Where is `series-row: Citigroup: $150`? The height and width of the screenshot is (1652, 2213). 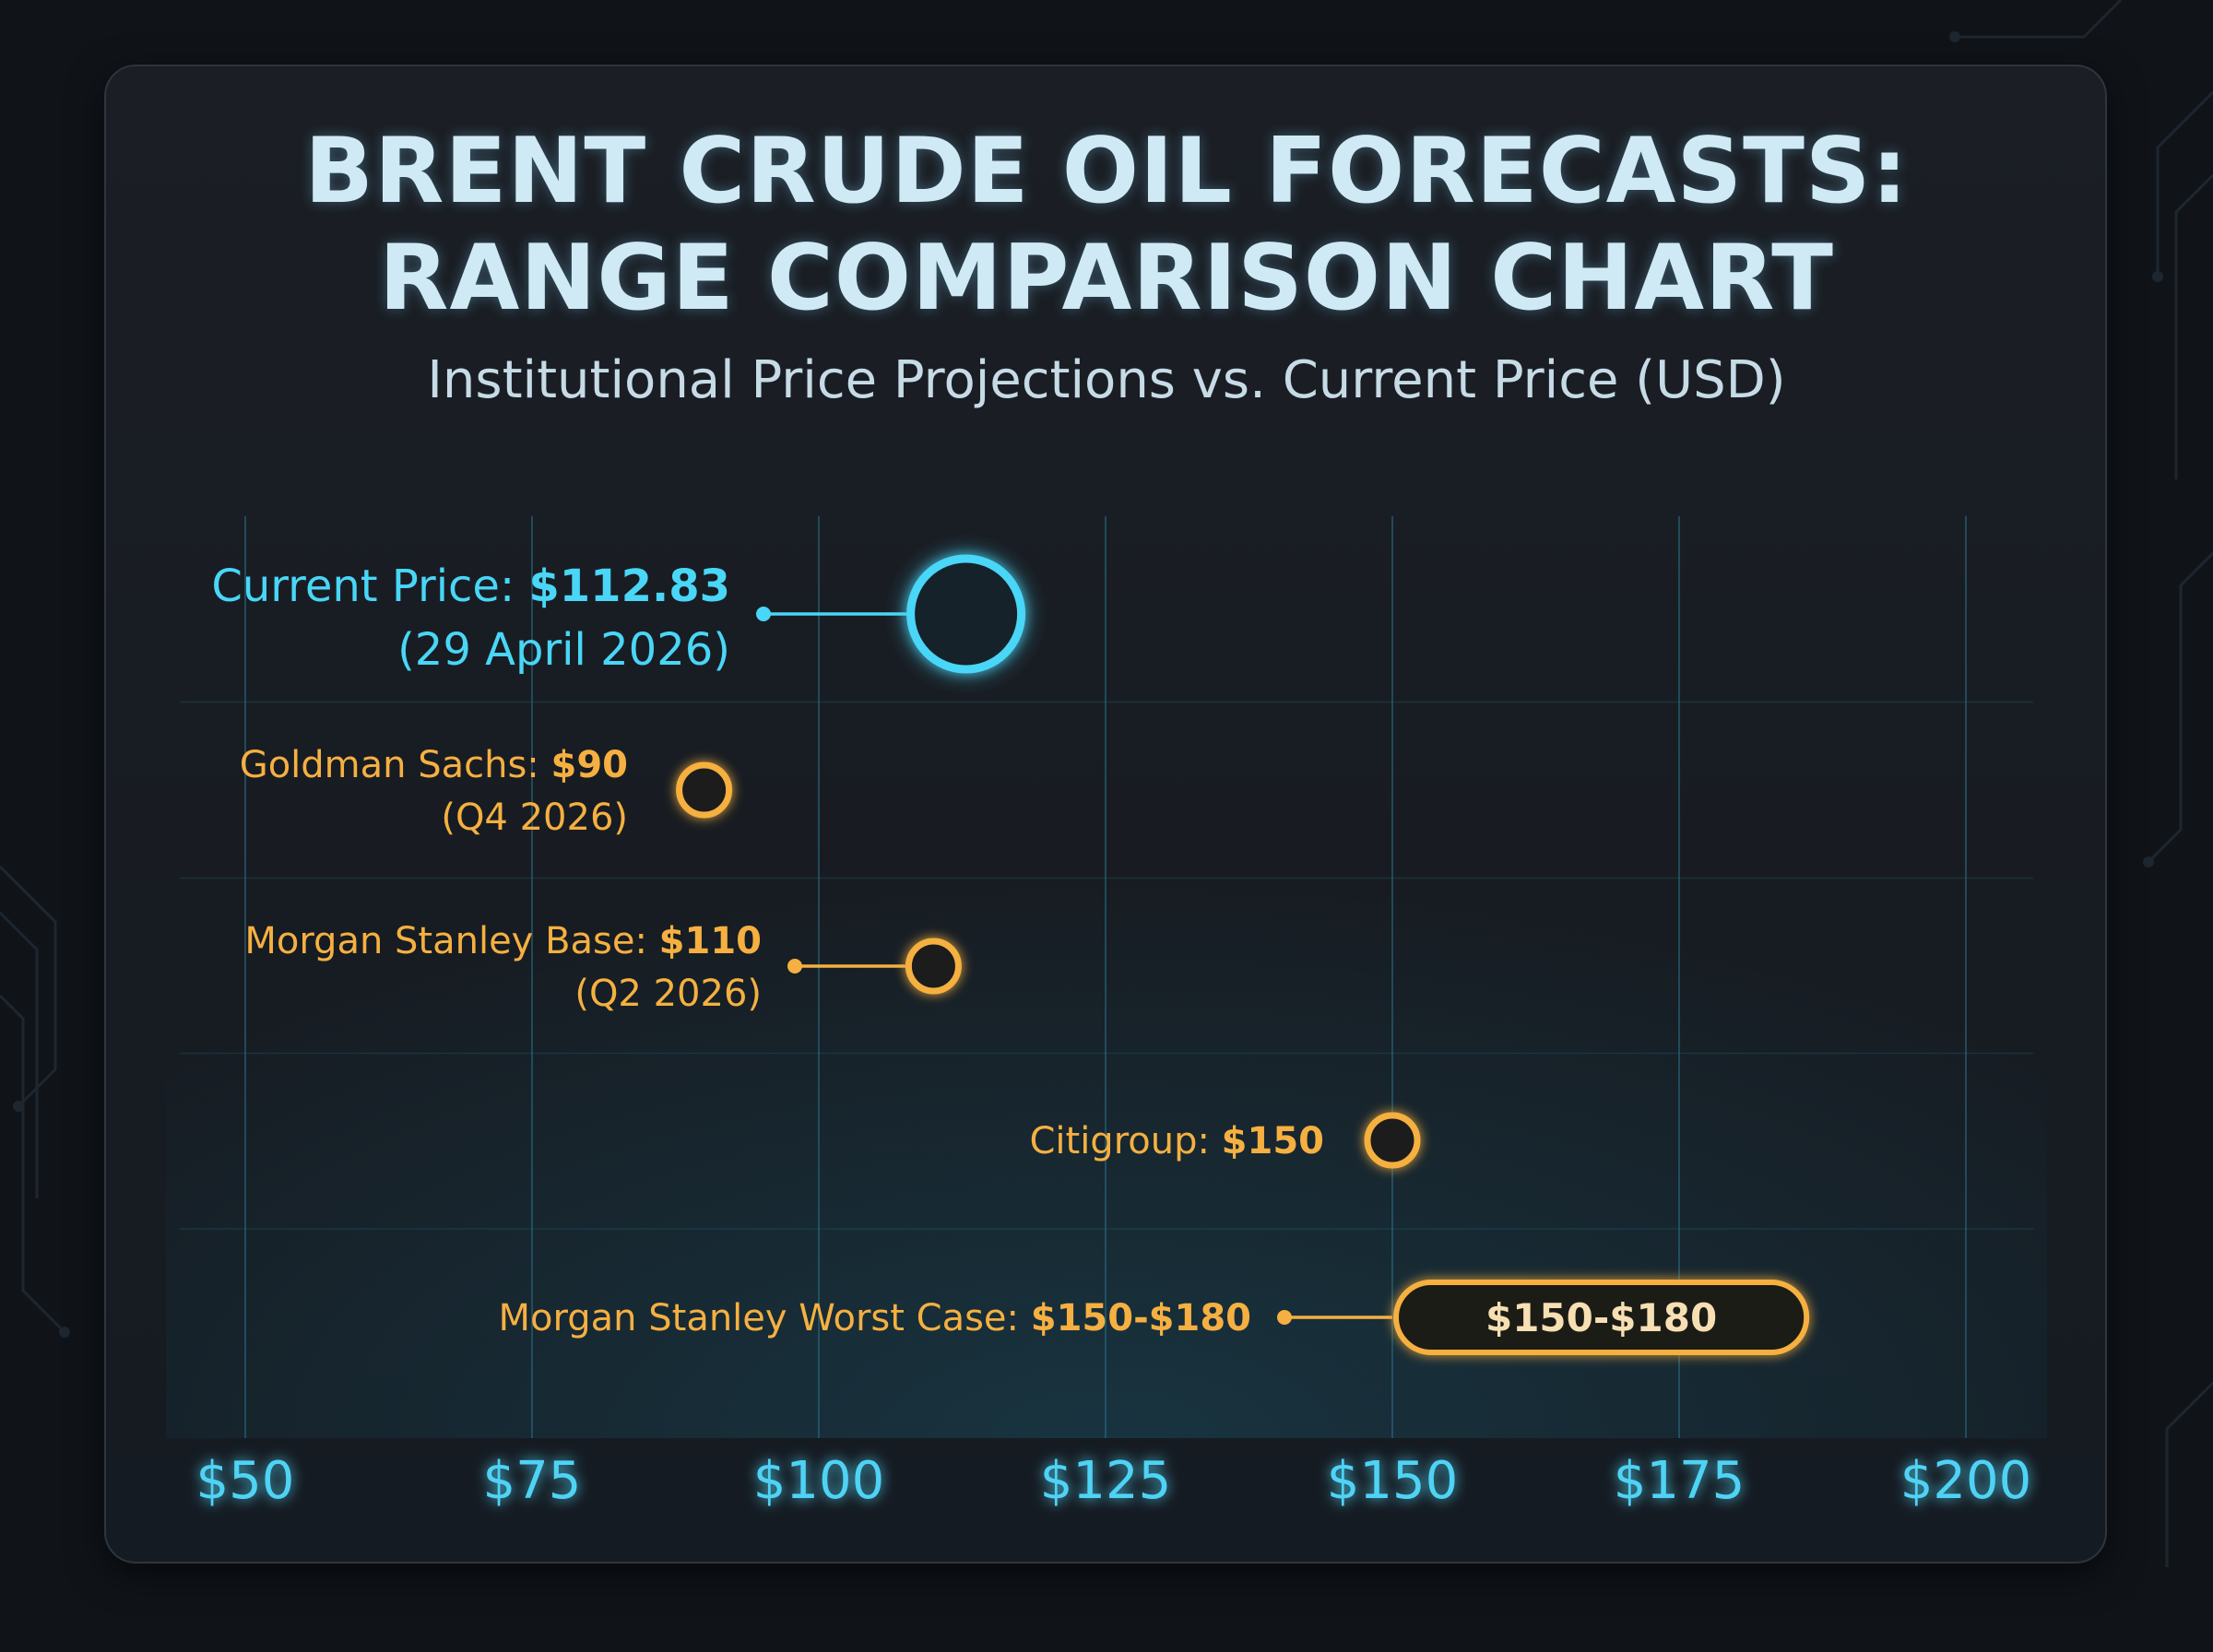 series-row: Citigroup: $150 is located at coordinates (1531, 1140).